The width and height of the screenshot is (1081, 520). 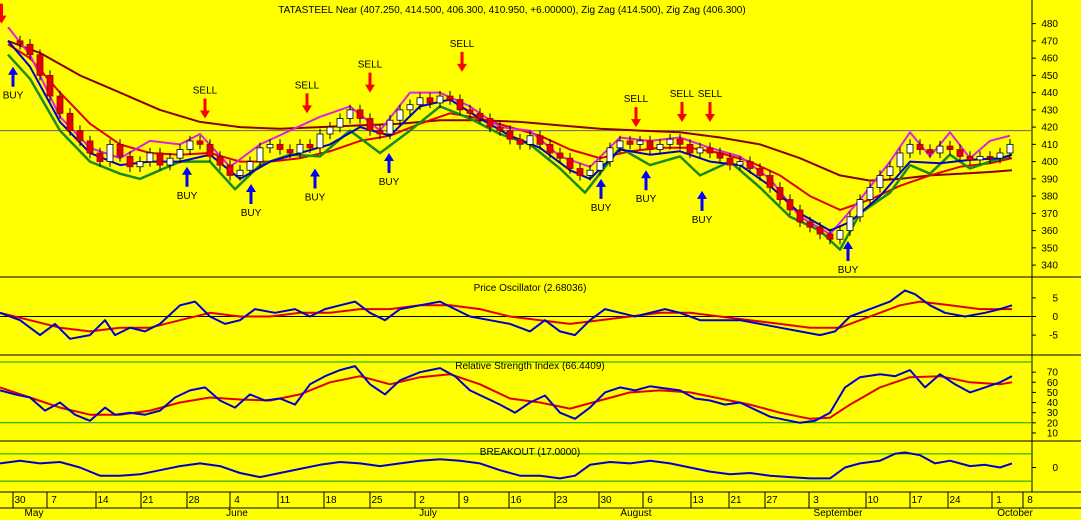 What do you see at coordinates (1015, 513) in the screenshot?
I see `month-label: October` at bounding box center [1015, 513].